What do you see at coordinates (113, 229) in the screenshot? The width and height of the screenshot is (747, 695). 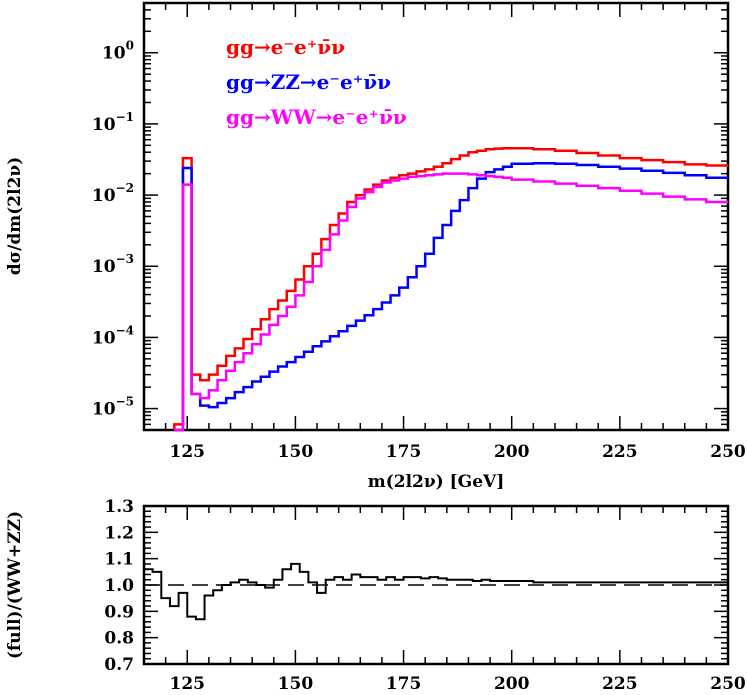 I see `main-y-tick-labels: 10⁰ 10⁻¹ 10⁻² 10⁻³ 10⁻⁴ 10⁻⁵` at bounding box center [113, 229].